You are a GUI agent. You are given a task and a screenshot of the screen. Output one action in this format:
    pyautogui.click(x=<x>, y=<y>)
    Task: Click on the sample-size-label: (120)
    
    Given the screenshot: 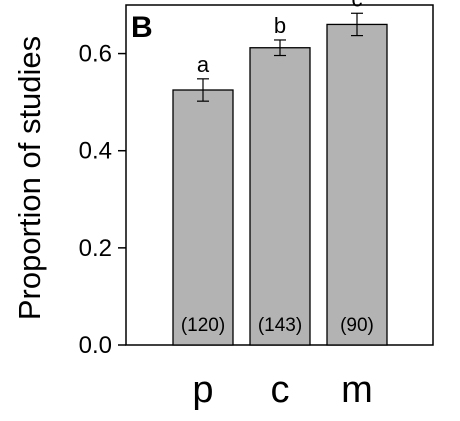 What is the action you would take?
    pyautogui.click(x=203, y=325)
    